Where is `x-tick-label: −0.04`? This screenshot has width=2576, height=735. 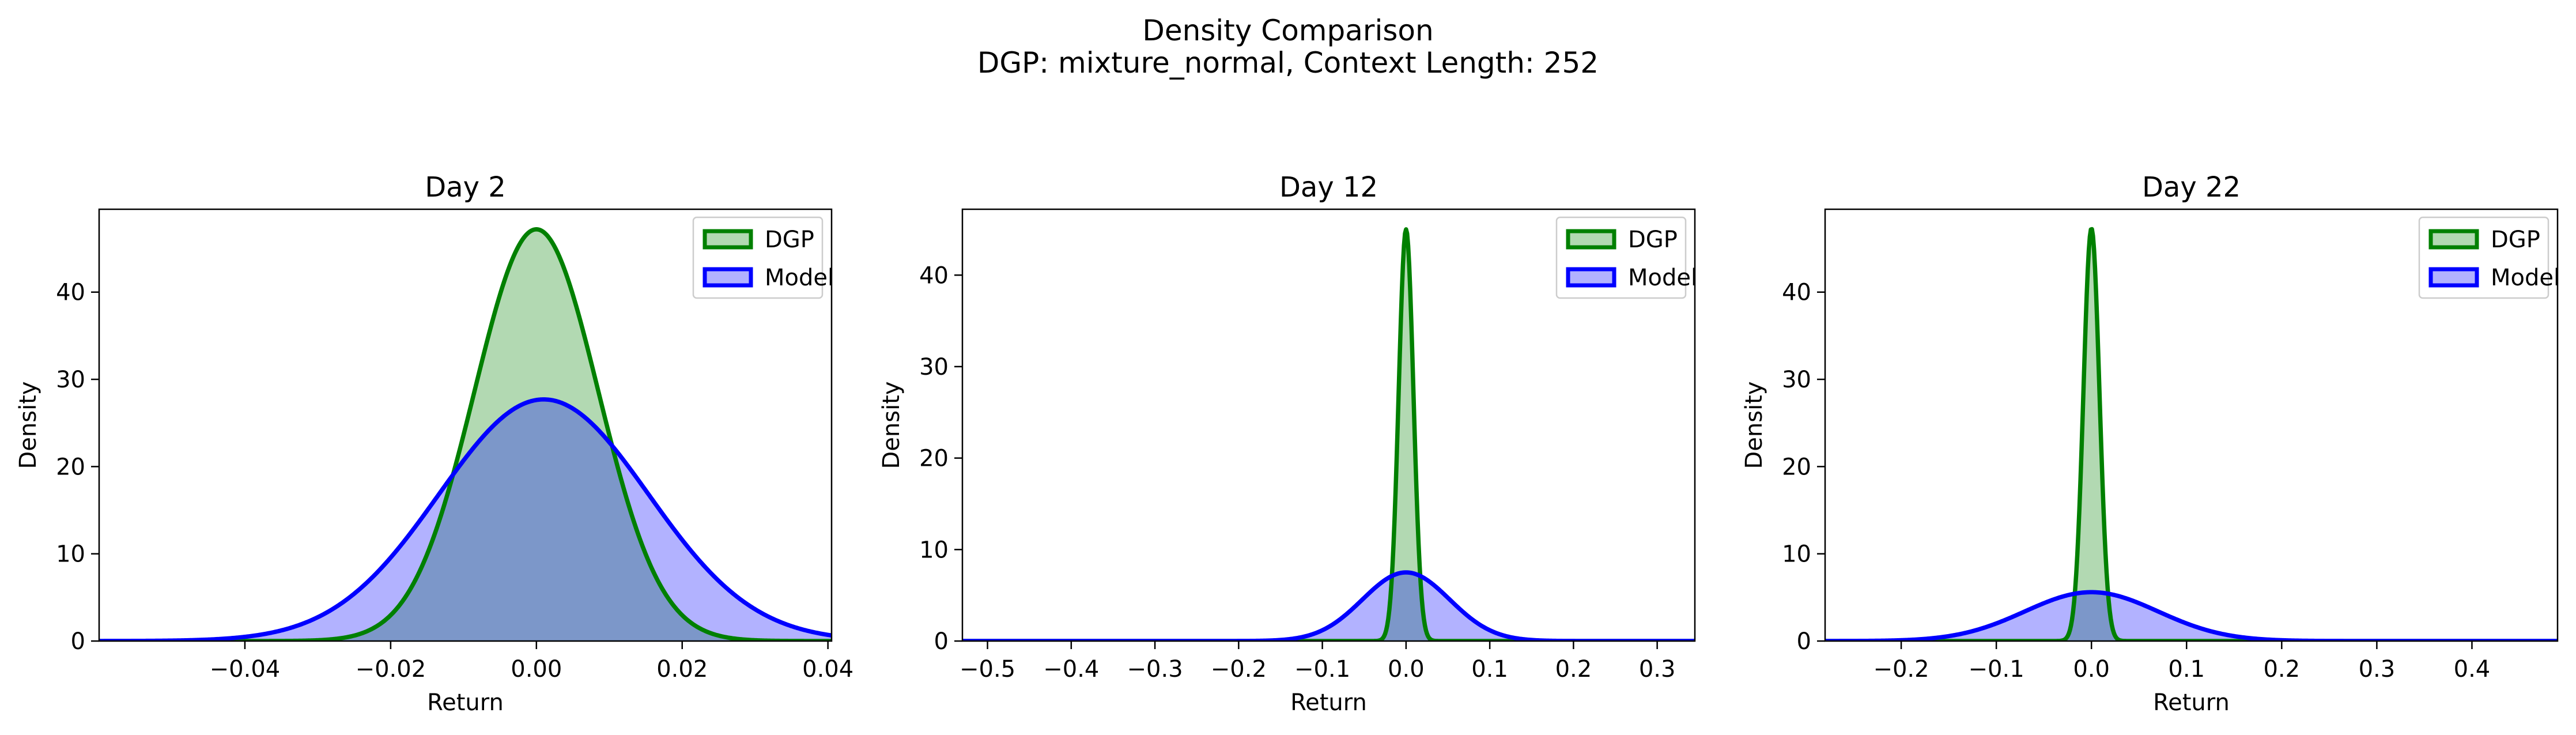
x-tick-label: −0.04 is located at coordinates (245, 669).